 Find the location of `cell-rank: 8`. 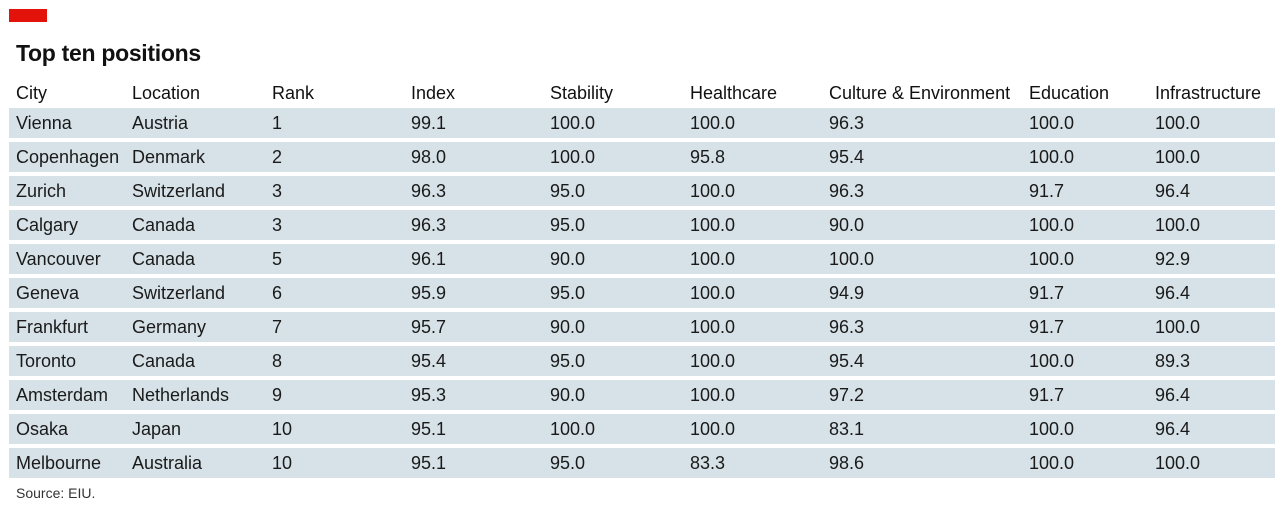

cell-rank: 8 is located at coordinates (334, 361).